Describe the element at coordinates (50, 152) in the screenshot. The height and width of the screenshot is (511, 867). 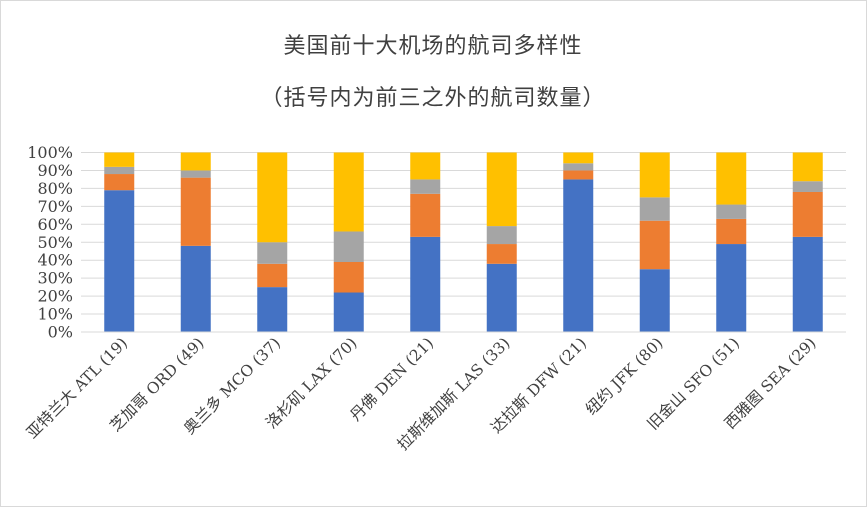
I see `y-tick-label: 100%` at that location.